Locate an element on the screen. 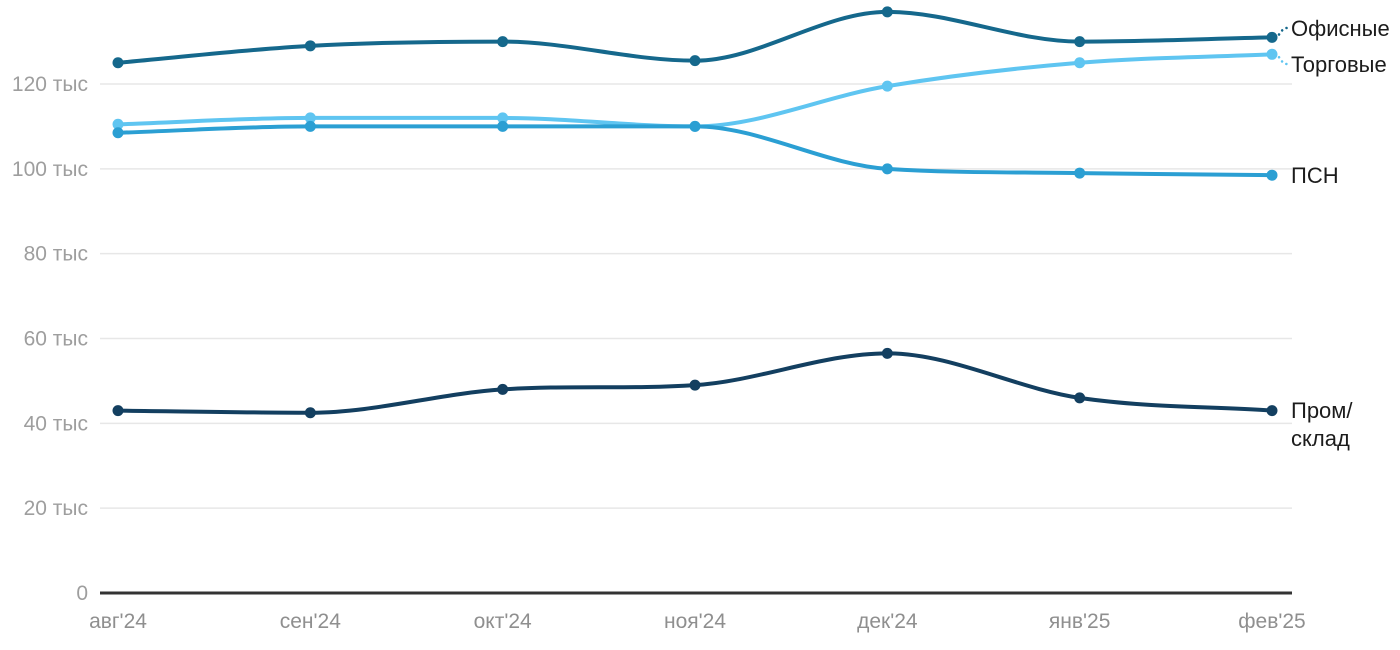  y-tick-label: 100 тыс is located at coordinates (50, 169).